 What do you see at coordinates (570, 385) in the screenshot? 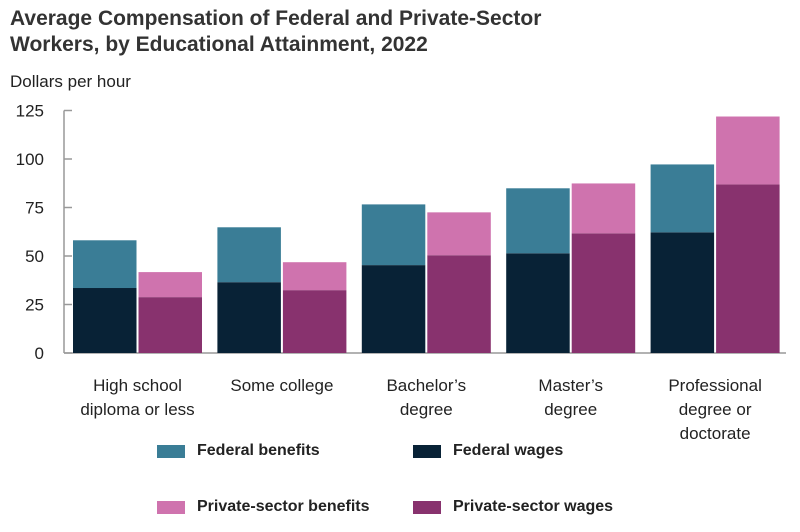
I see `x-tick-label: Master’s` at bounding box center [570, 385].